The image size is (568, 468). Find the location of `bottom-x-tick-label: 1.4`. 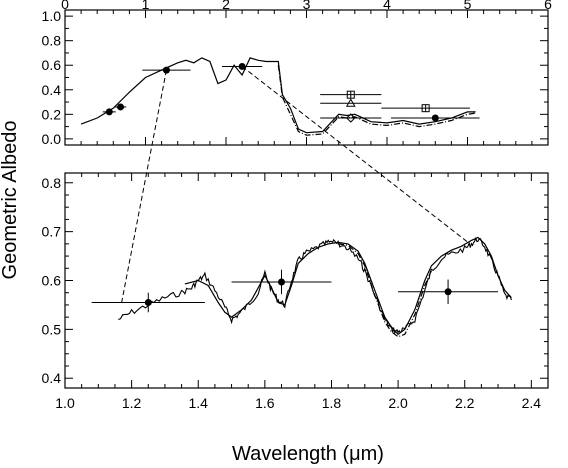

bottom-x-tick-label: 1.4 is located at coordinates (199, 403).